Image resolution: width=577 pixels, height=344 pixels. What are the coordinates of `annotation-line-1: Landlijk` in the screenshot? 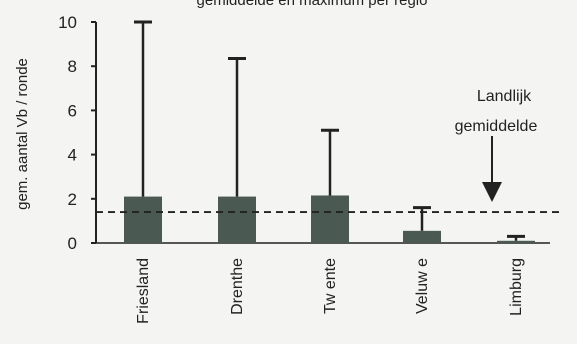 It's located at (504, 96).